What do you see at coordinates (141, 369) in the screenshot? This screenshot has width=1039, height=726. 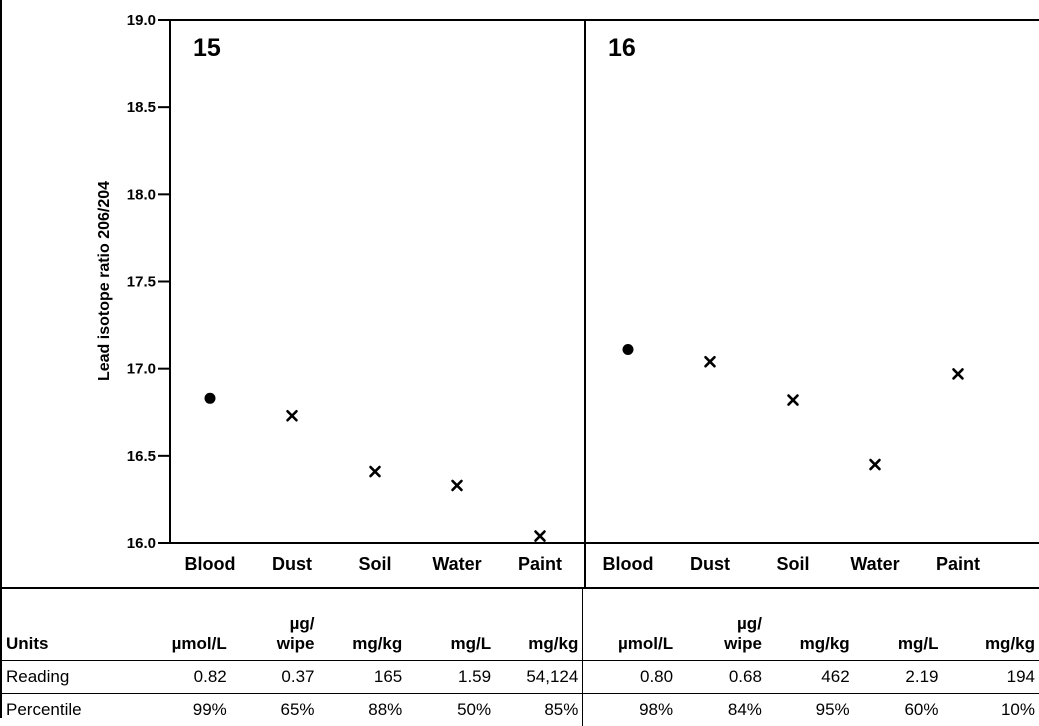 I see `y-tick-label-17.0: 17.0` at bounding box center [141, 369].